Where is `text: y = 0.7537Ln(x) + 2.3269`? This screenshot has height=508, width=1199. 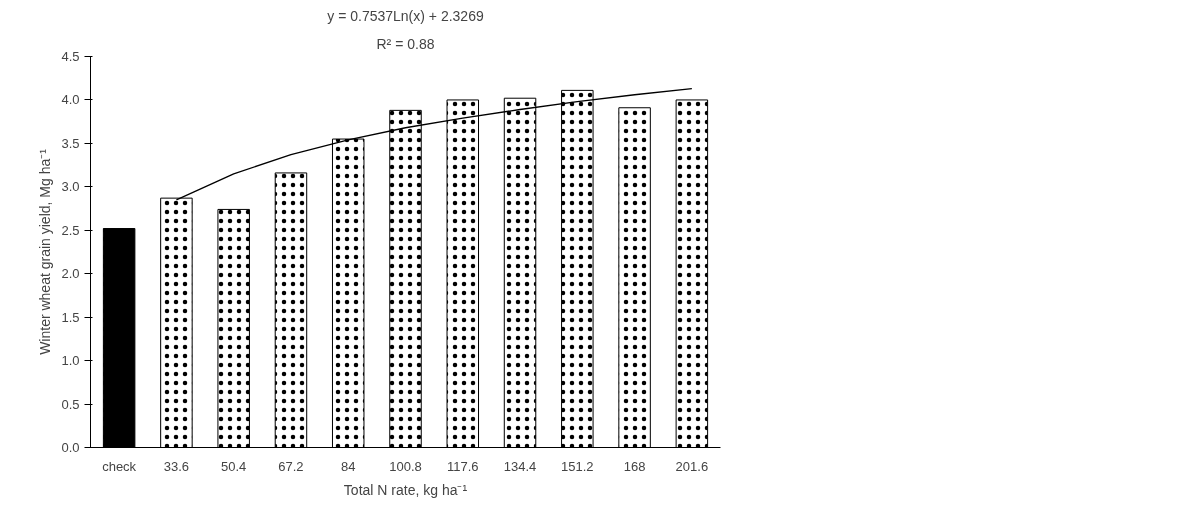 text: y = 0.7537Ln(x) + 2.3269 is located at coordinates (405, 15).